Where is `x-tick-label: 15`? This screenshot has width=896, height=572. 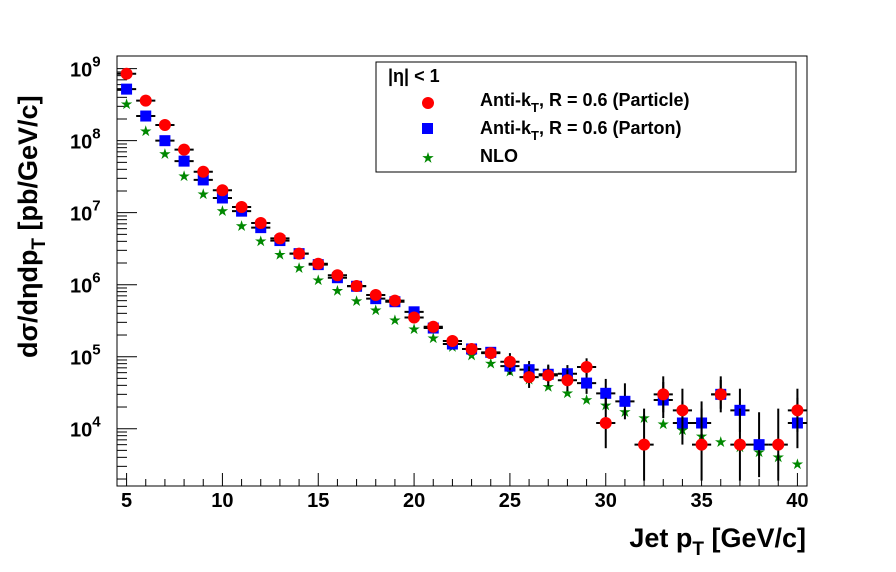
x-tick-label: 15 is located at coordinates (318, 501).